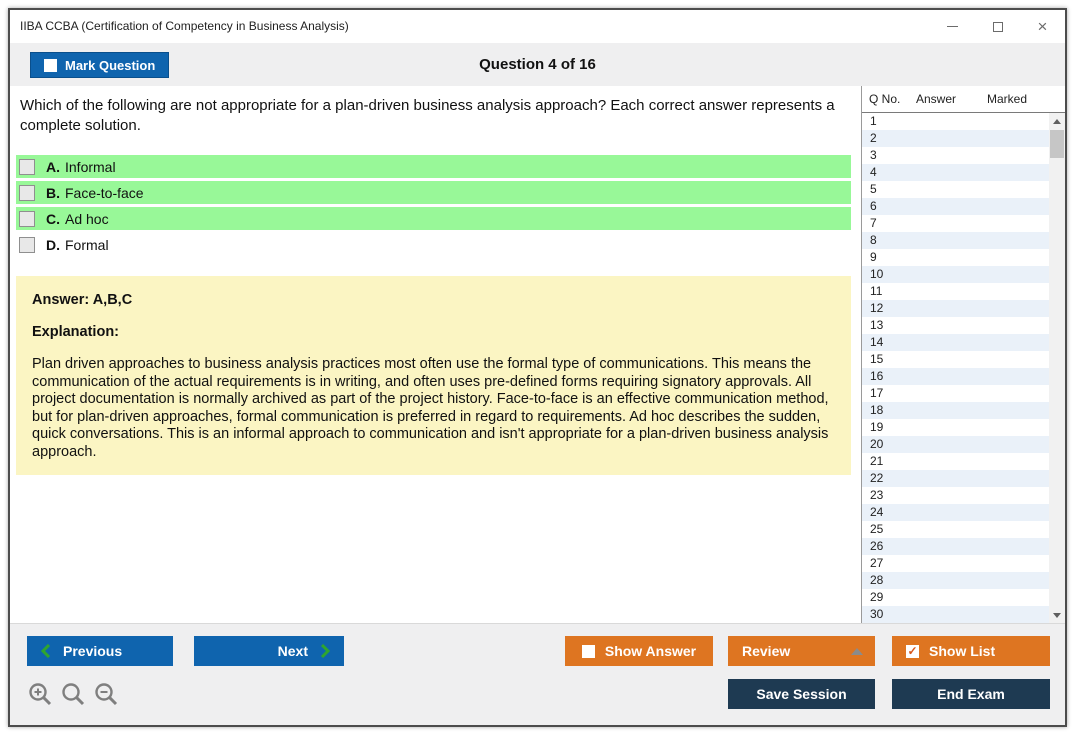 The width and height of the screenshot is (1075, 735). Describe the element at coordinates (955, 291) in the screenshot. I see `question-list-row: 11` at that location.